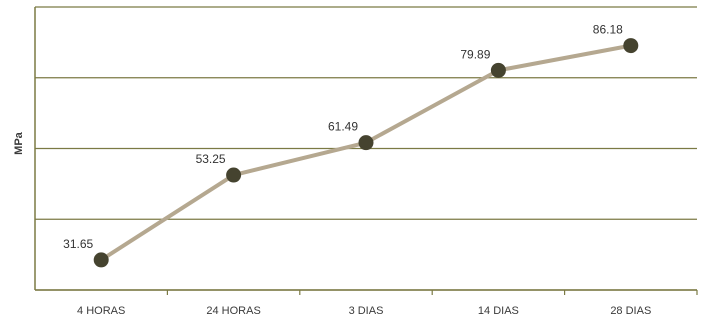 This screenshot has width=705, height=320. What do you see at coordinates (101, 311) in the screenshot?
I see `x-tick-label: 4 HORAS` at bounding box center [101, 311].